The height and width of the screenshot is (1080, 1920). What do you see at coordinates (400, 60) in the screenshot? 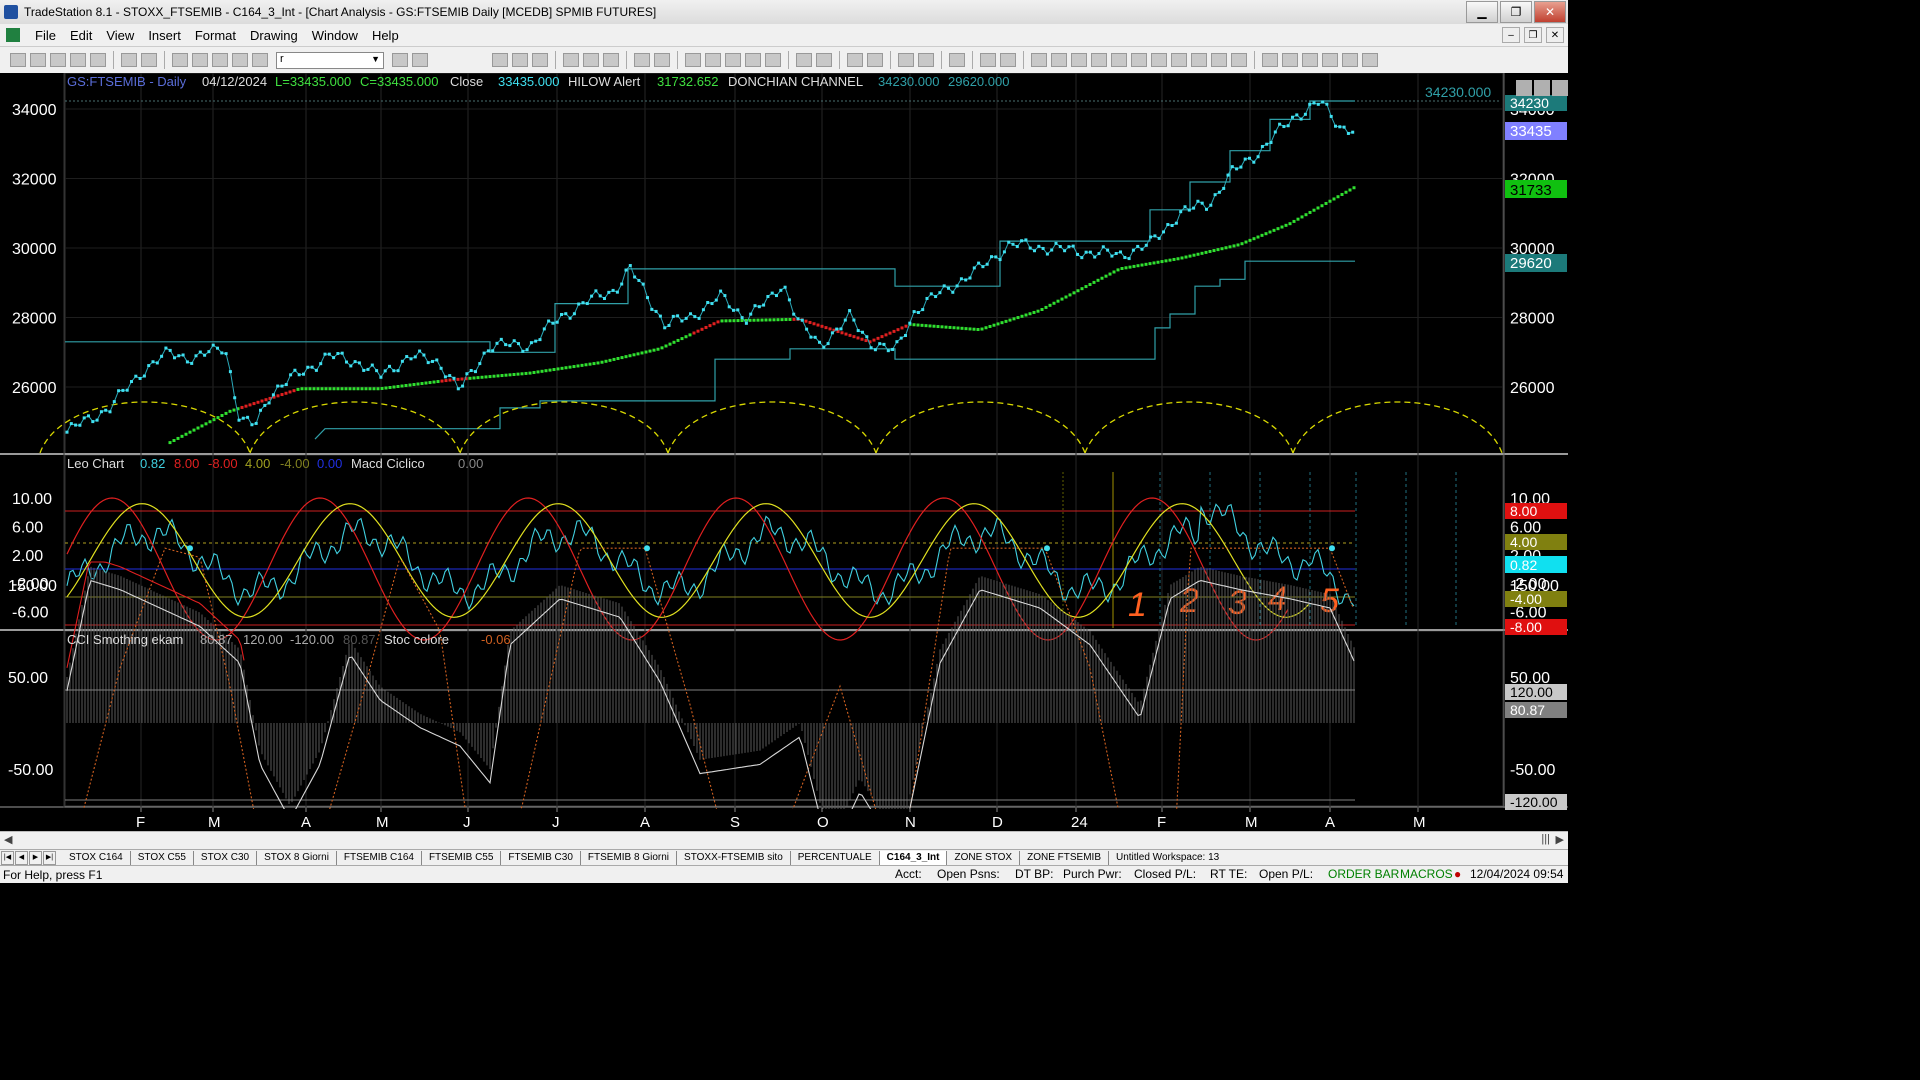
I see `go-arrow-icon` at bounding box center [400, 60].